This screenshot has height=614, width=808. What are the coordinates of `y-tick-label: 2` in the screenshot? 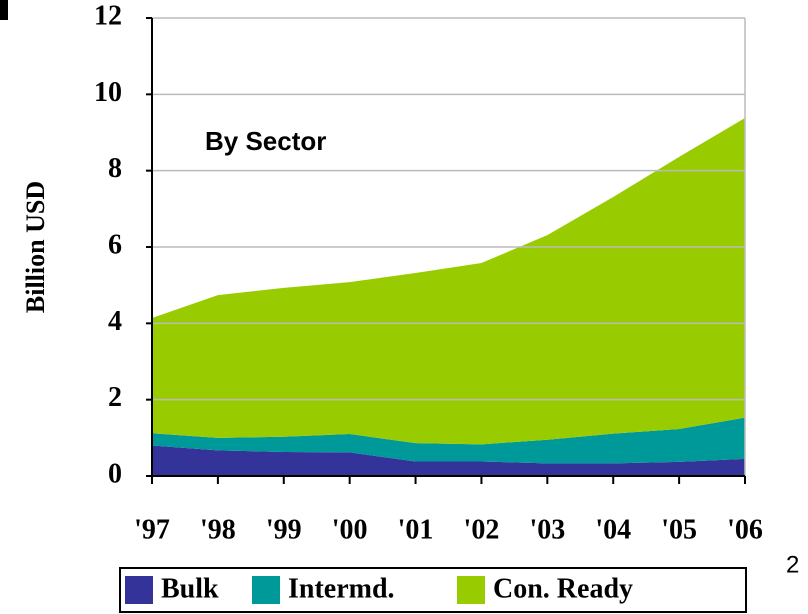 It's located at (115, 397).